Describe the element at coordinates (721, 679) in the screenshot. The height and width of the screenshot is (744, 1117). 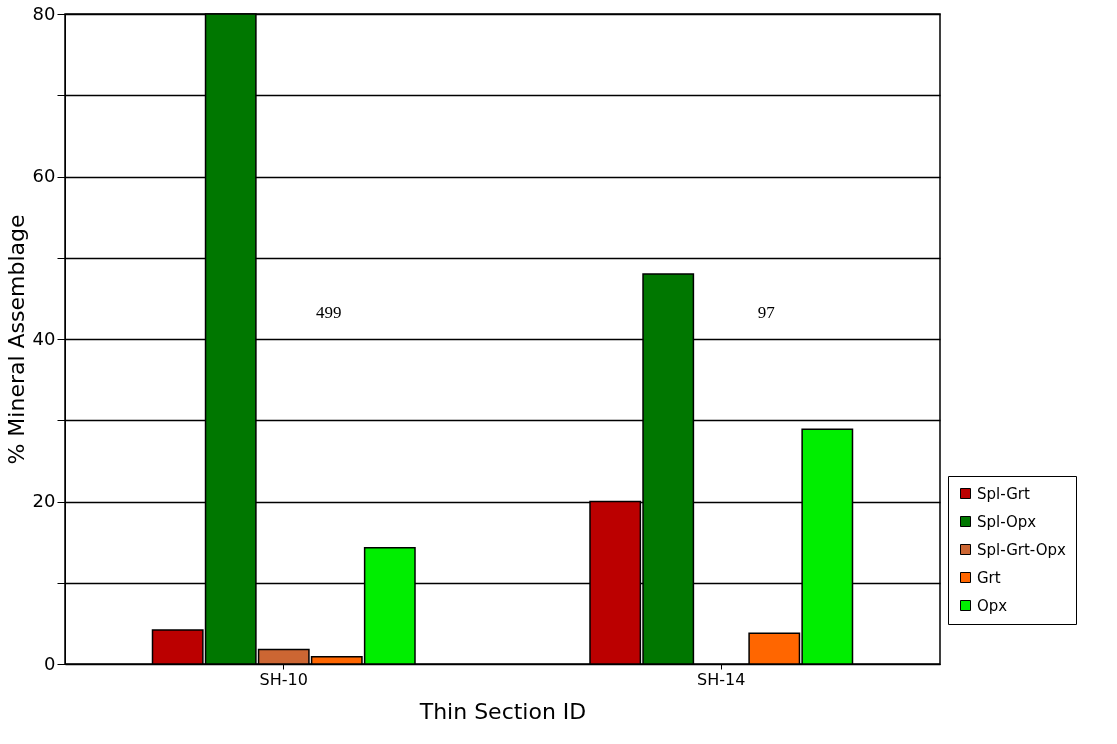
I see `x-tick-label: SH-14` at that location.